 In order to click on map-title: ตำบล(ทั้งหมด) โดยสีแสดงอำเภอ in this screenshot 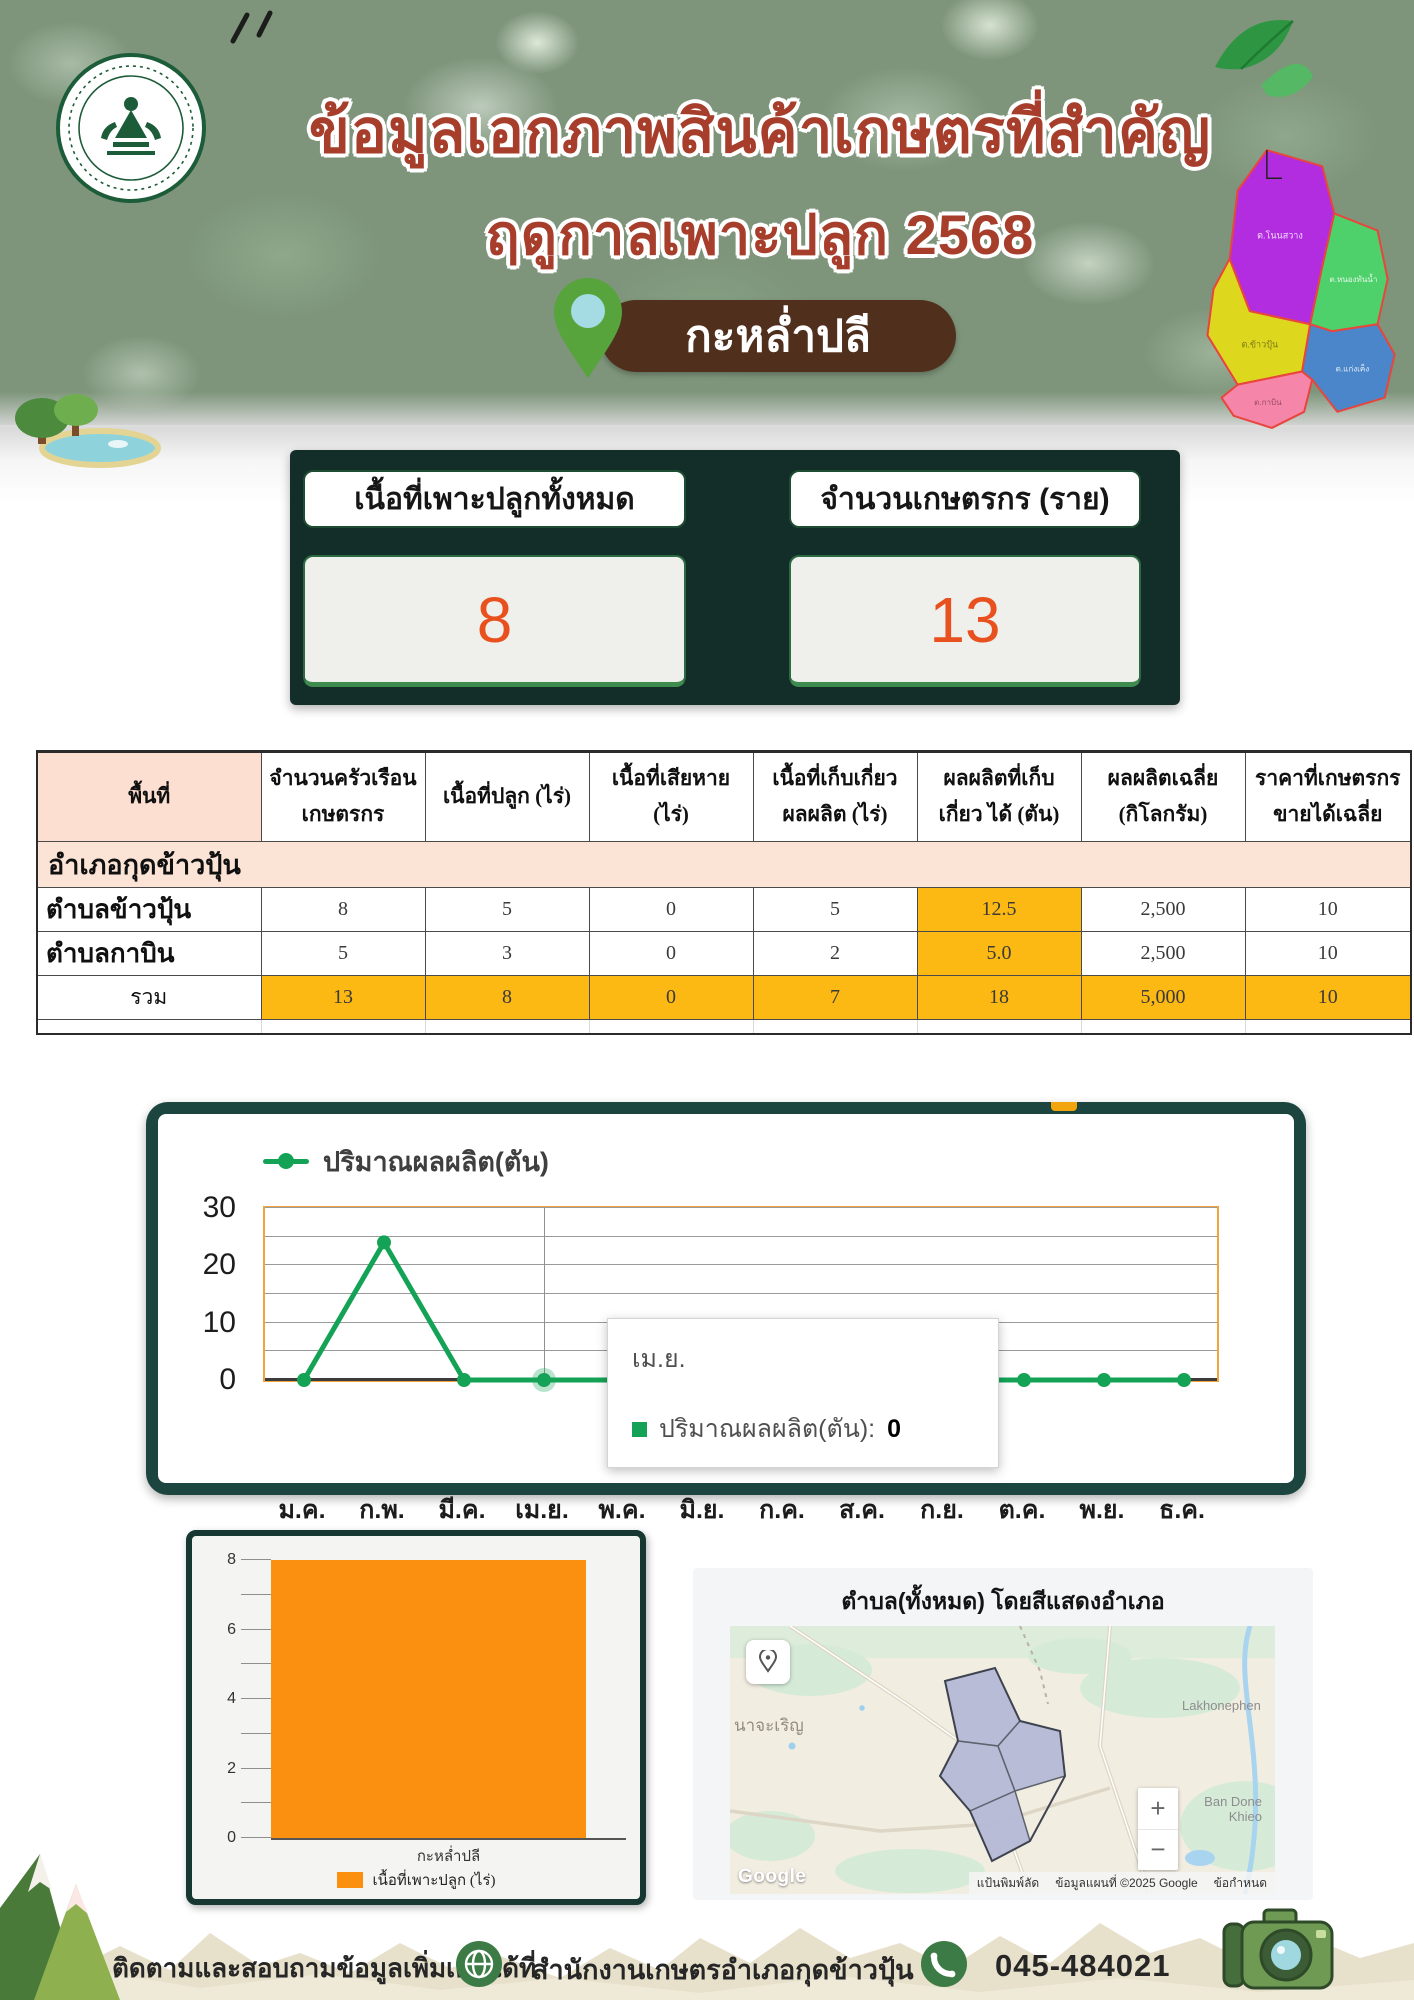, I will do `click(1003, 1601)`.